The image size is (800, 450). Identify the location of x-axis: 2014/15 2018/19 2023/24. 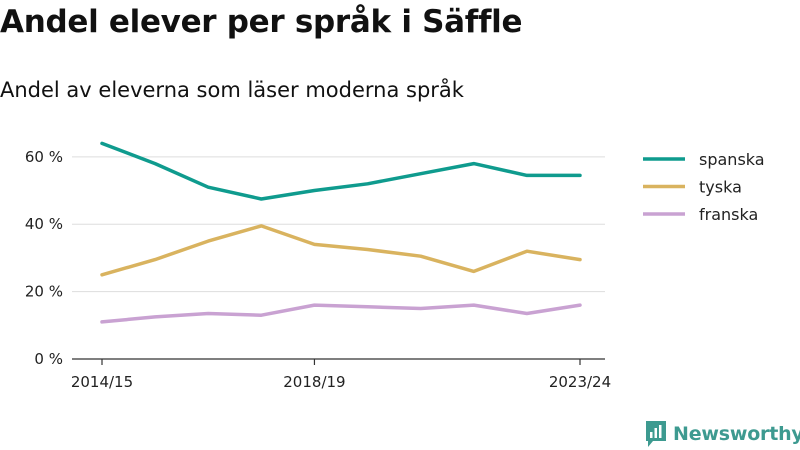
(341, 374).